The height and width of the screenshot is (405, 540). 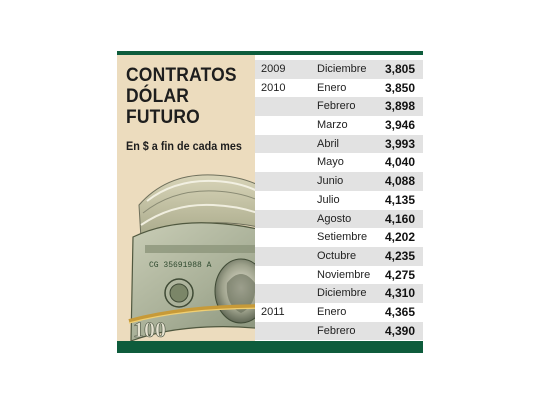 I want to click on row-value: 4,310, so click(x=399, y=293).